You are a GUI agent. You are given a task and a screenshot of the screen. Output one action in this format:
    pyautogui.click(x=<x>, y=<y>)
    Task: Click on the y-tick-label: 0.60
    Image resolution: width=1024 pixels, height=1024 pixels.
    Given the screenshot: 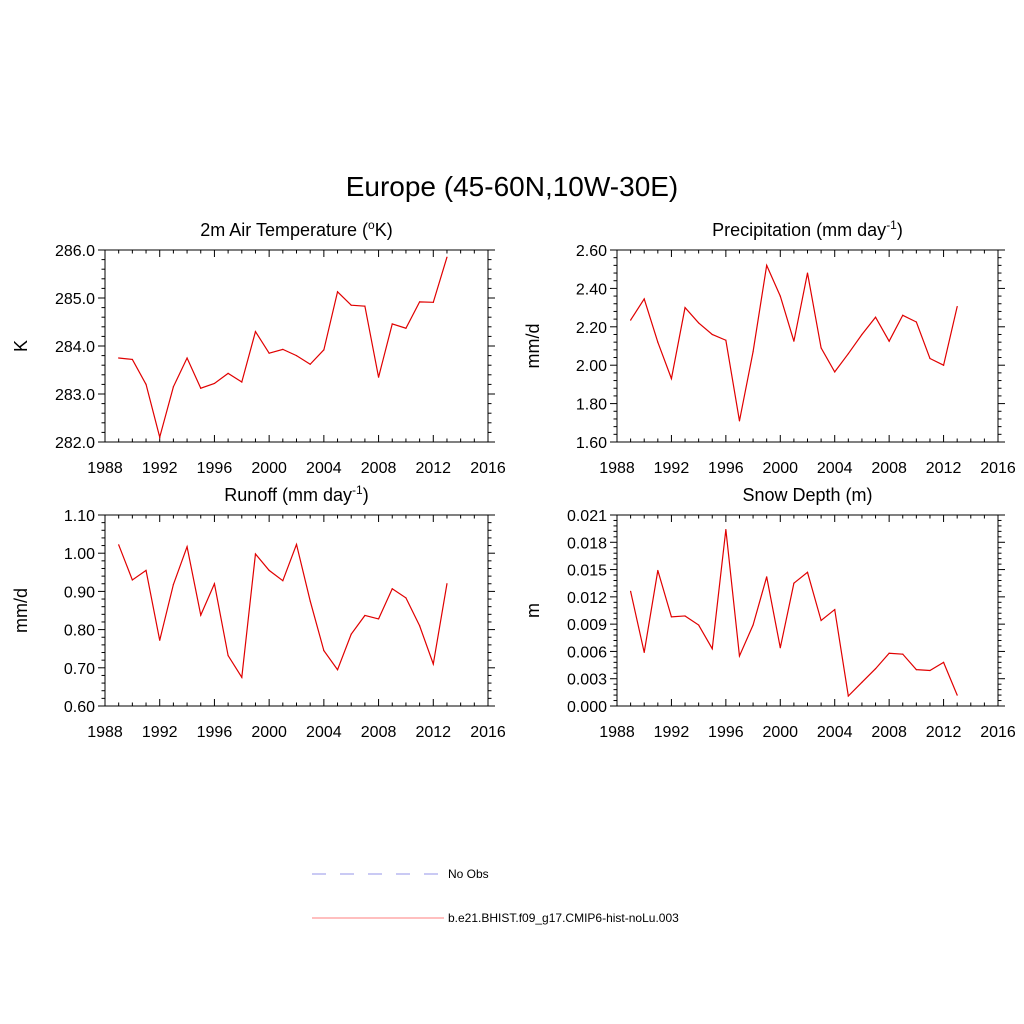 What is the action you would take?
    pyautogui.click(x=79, y=707)
    